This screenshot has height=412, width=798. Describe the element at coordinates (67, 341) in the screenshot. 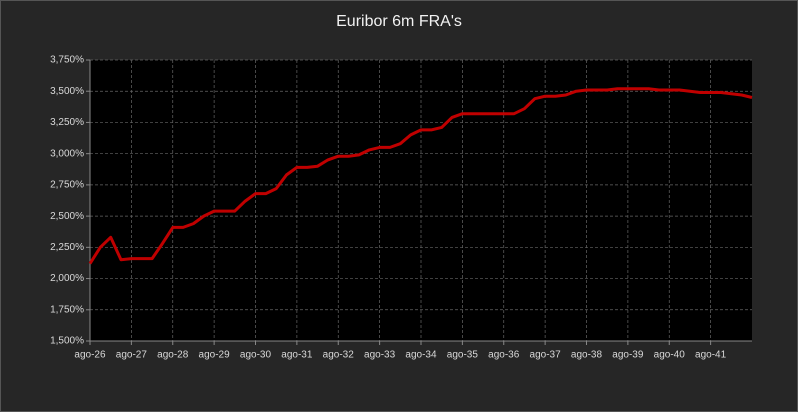

I see `y-tick-label: 1,500%` at that location.